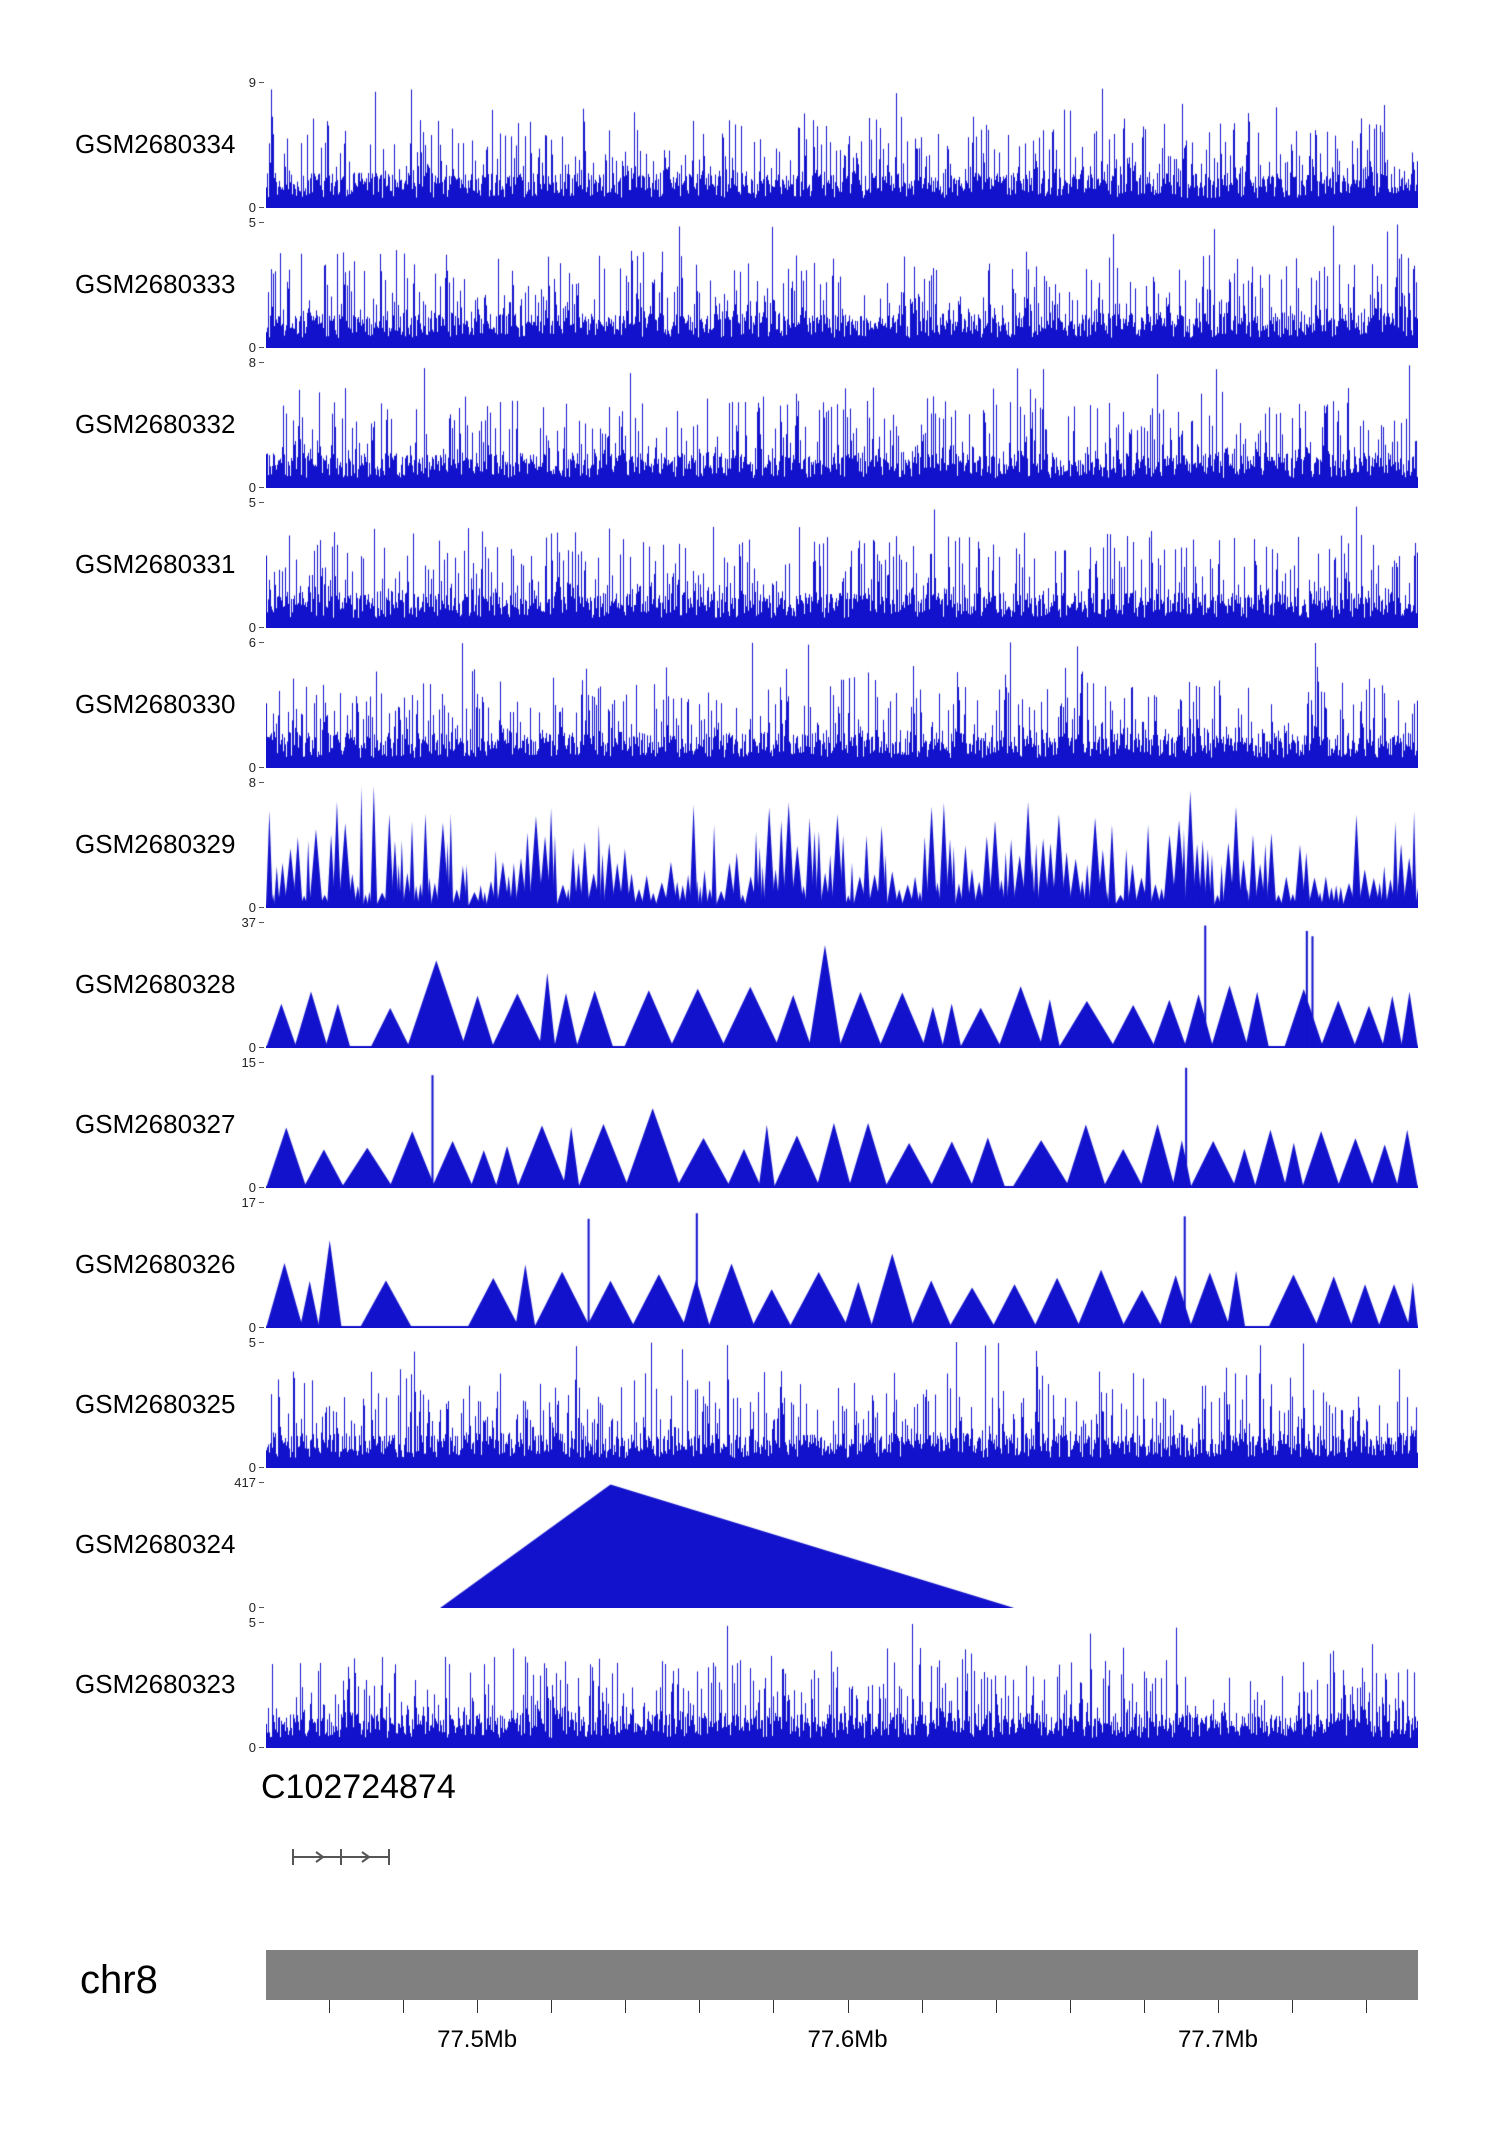 This screenshot has width=1500, height=2140. I want to click on y-axis-max-label: 9, so click(252, 82).